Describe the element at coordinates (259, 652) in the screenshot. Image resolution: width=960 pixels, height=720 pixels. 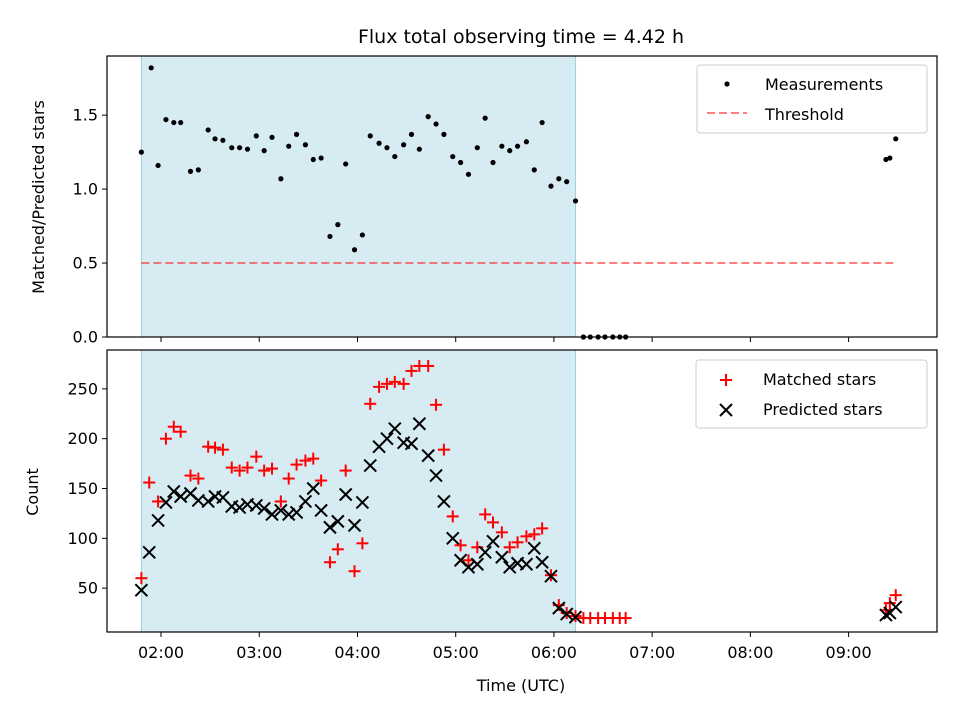
I see `xtick-label: 03:00` at that location.